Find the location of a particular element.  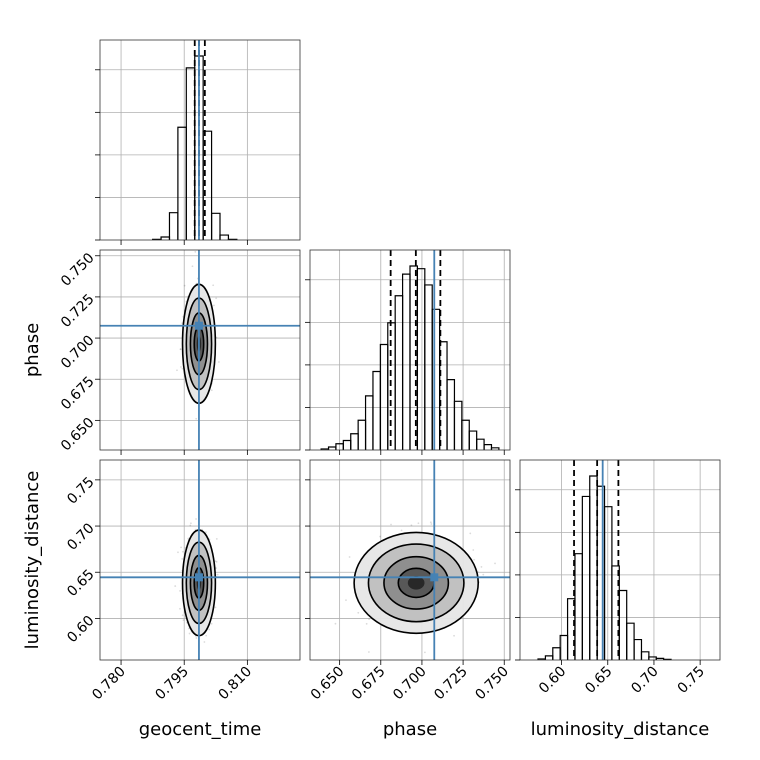

x-axis-tick-label: 0.725 is located at coordinates (451, 684).